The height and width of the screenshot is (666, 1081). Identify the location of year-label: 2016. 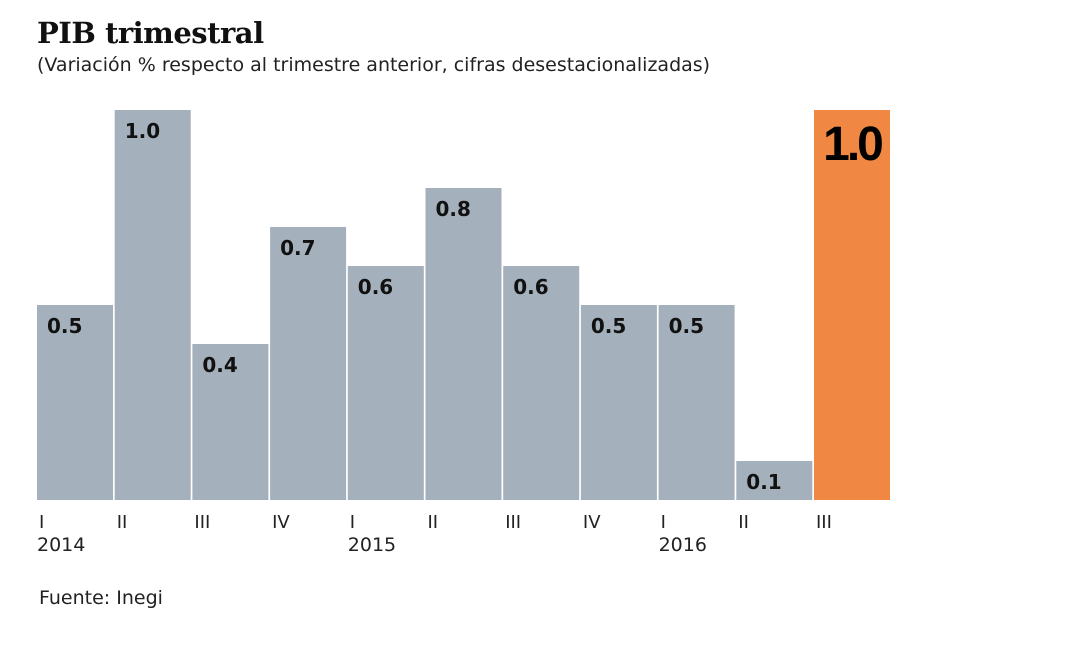
(683, 545).